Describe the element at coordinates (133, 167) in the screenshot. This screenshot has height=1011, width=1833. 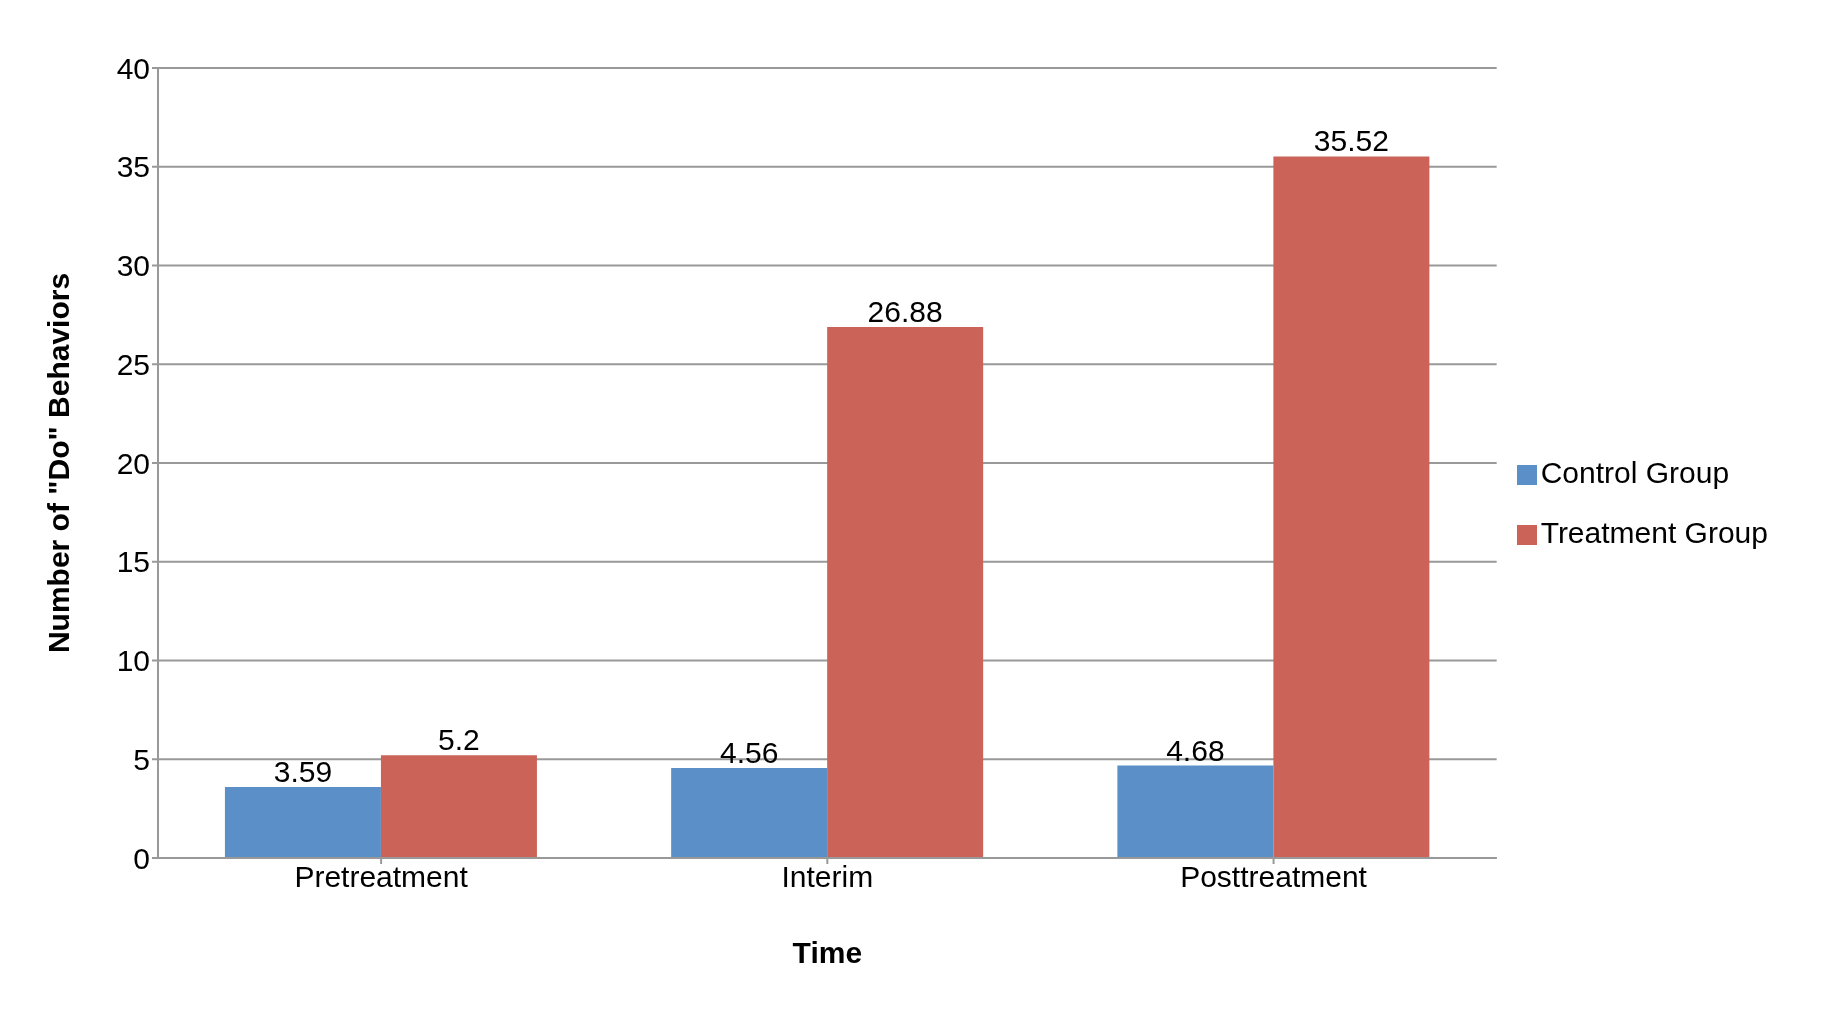
I see `y-tick-label: 35` at that location.